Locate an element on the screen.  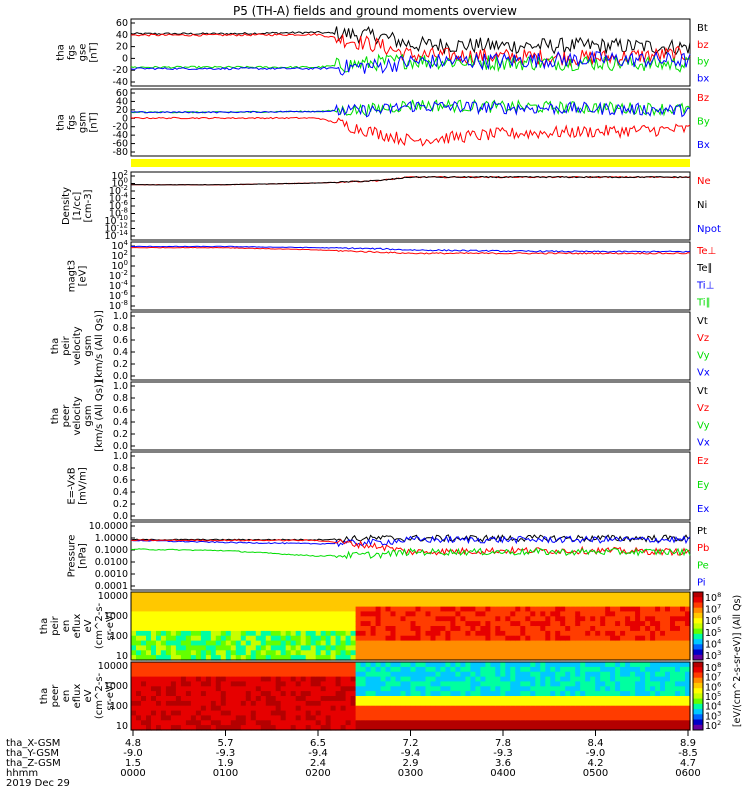
legend-entry: Vt is located at coordinates (702, 321).